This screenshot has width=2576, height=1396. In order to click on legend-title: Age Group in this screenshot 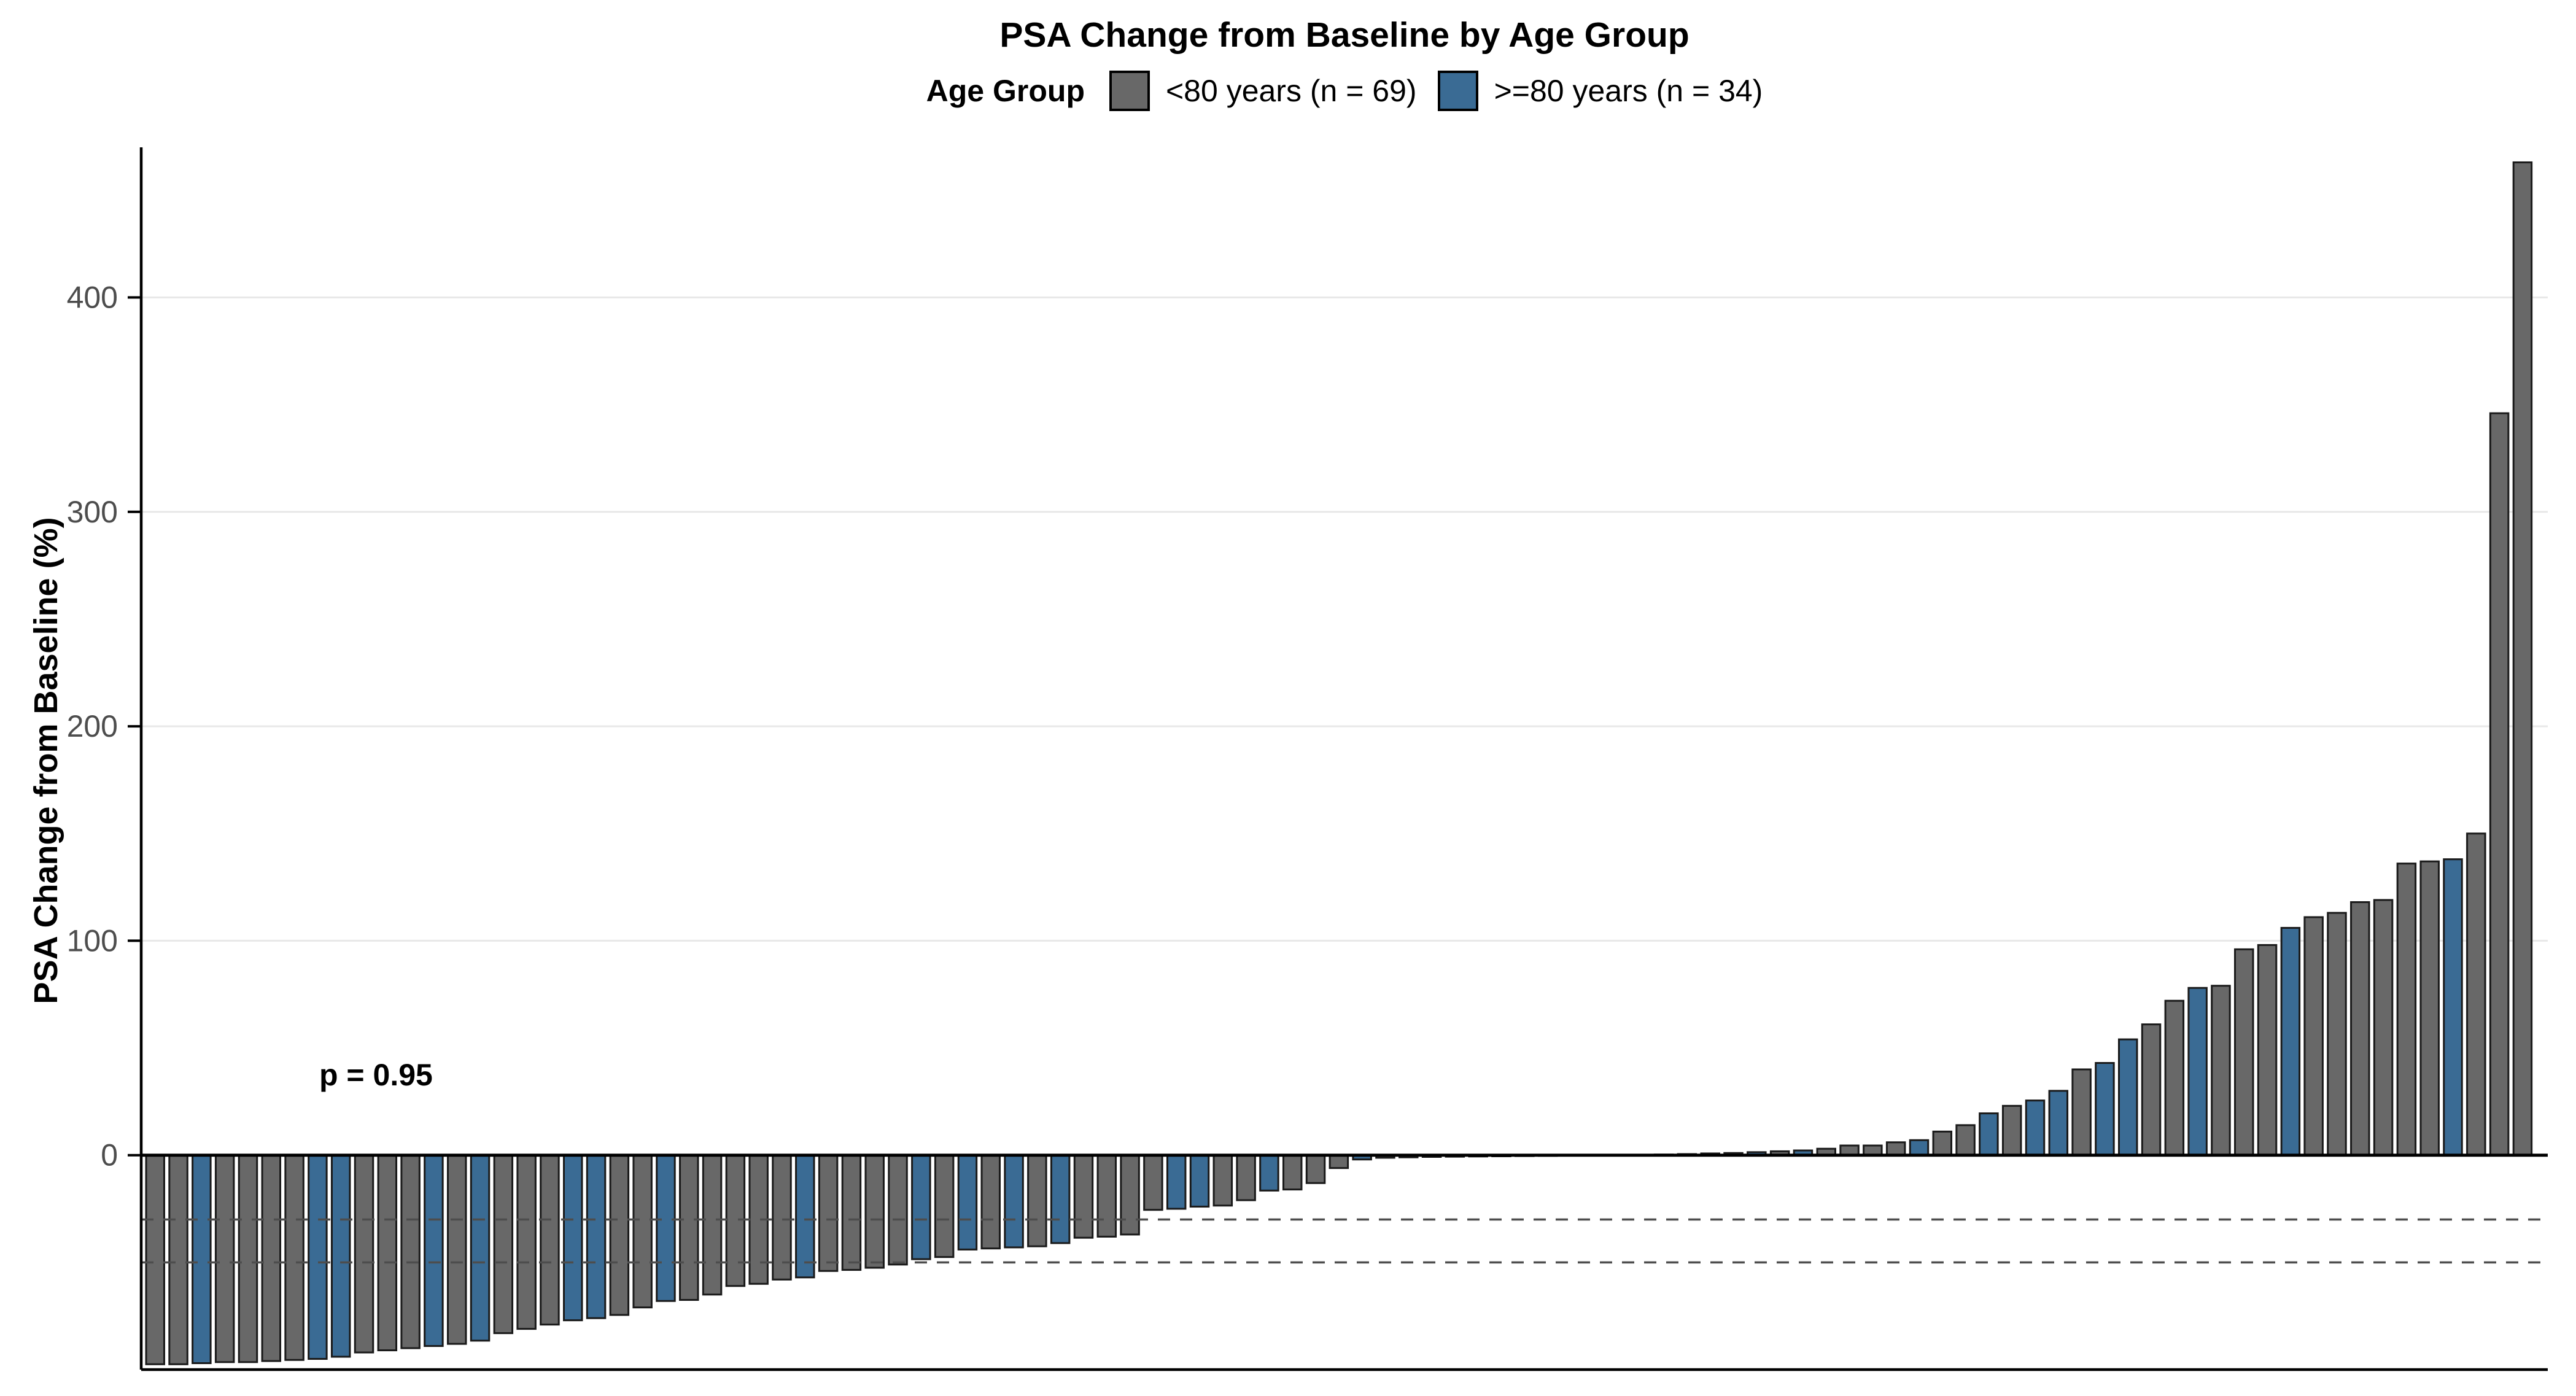, I will do `click(1005, 91)`.